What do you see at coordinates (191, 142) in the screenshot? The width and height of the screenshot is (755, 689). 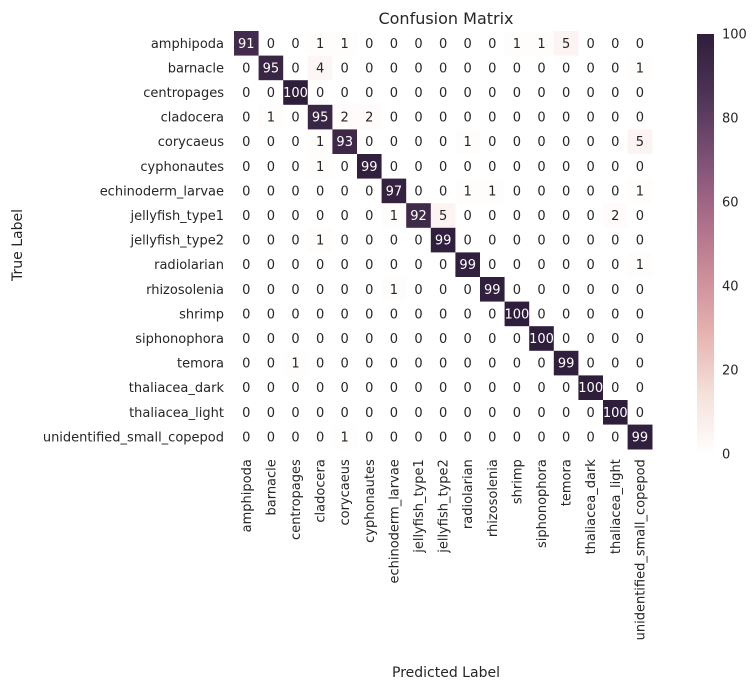 I see `y-tick-label: corycaeus` at bounding box center [191, 142].